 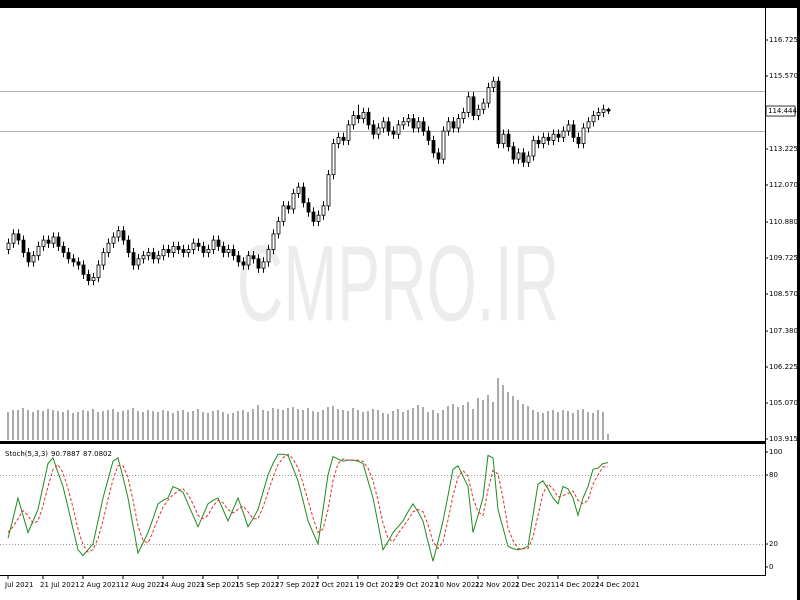 What do you see at coordinates (783, 439) in the screenshot?
I see `y-tick-label: 103.915` at bounding box center [783, 439].